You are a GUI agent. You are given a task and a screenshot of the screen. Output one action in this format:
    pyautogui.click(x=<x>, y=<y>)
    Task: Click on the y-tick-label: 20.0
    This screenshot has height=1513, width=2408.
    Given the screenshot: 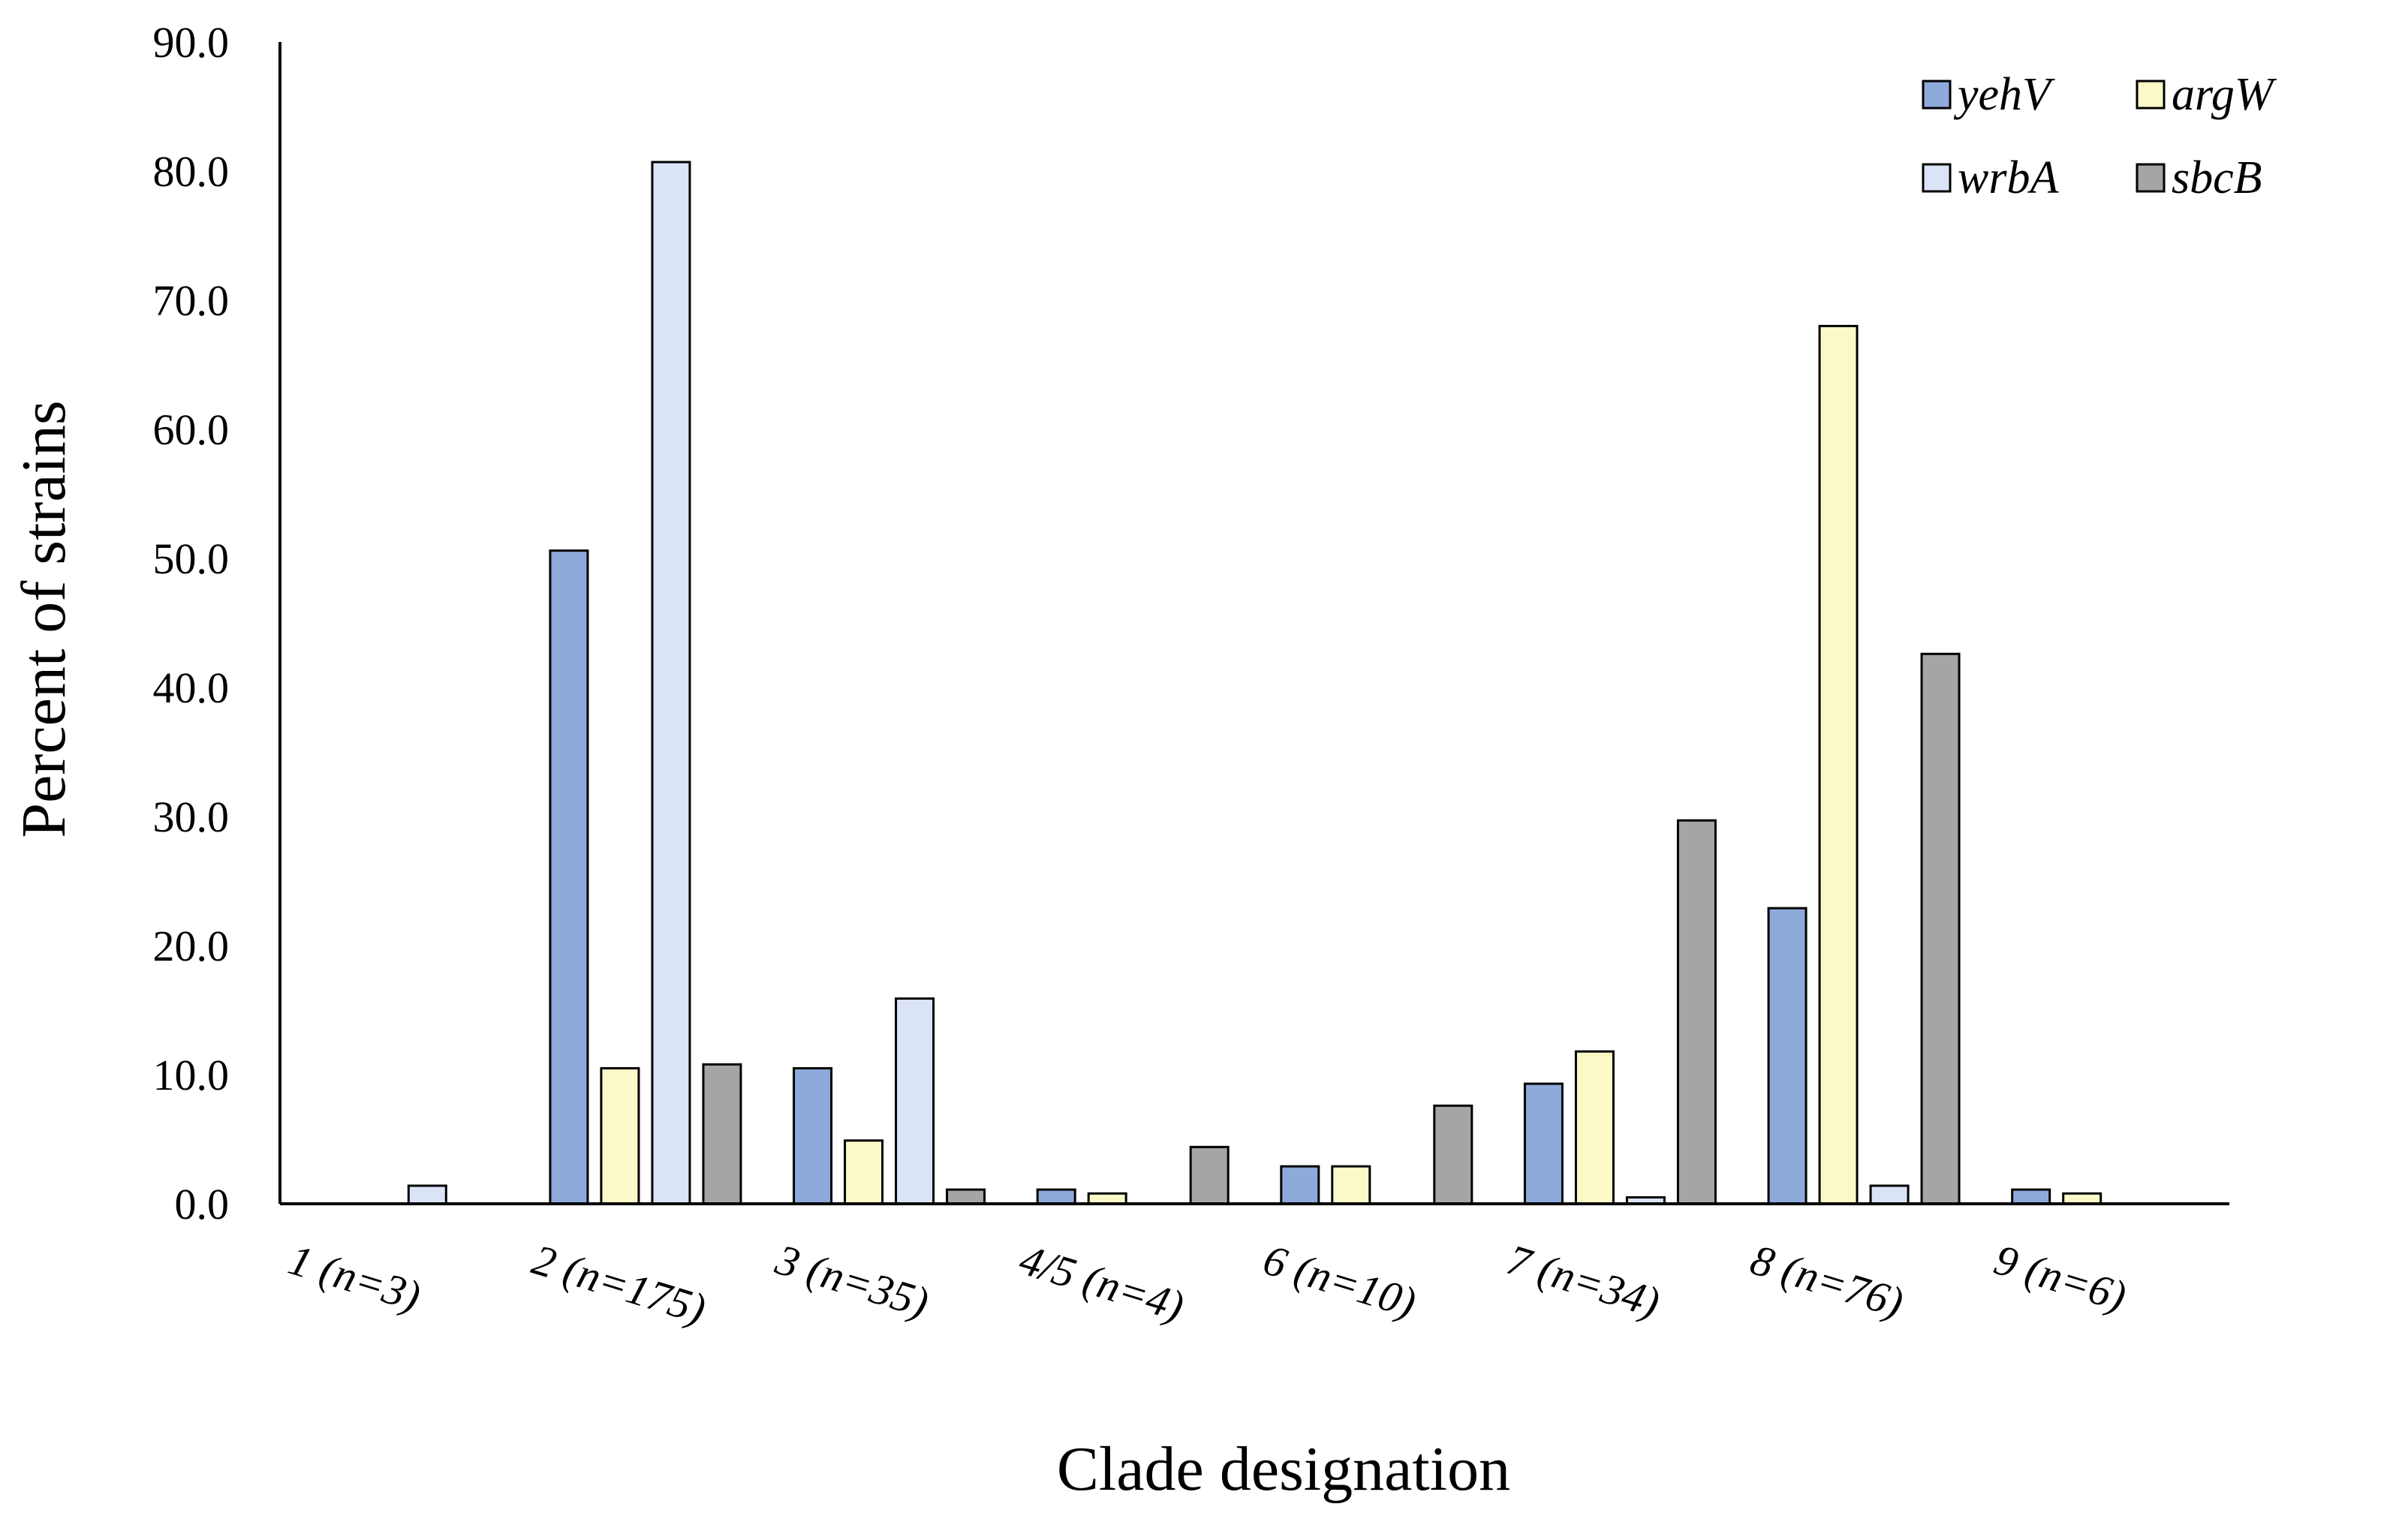 What is the action you would take?
    pyautogui.click(x=191, y=946)
    